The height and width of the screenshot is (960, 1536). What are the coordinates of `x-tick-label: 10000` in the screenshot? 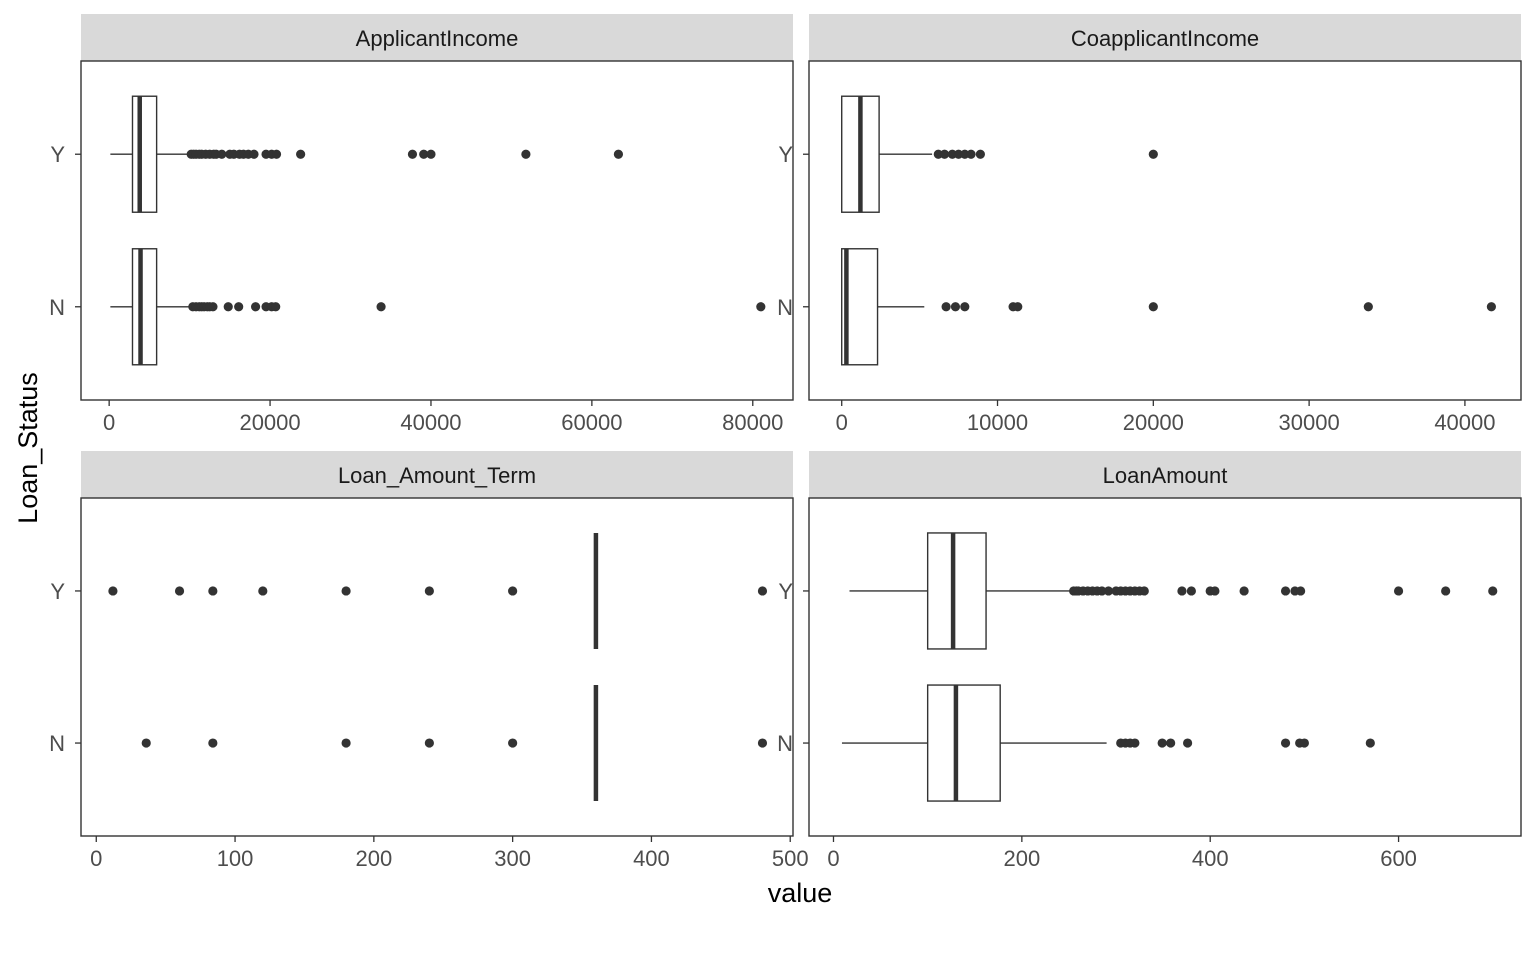 It's located at (997, 422).